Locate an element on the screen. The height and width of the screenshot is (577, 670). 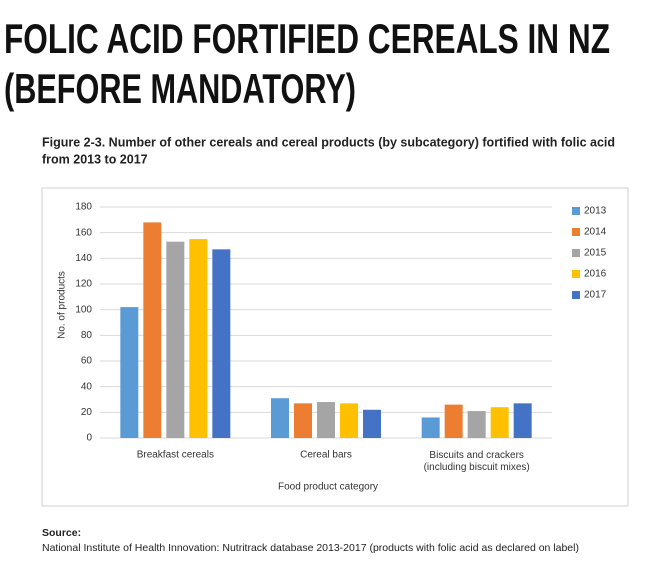
legend-label: 2015 is located at coordinates (595, 253).